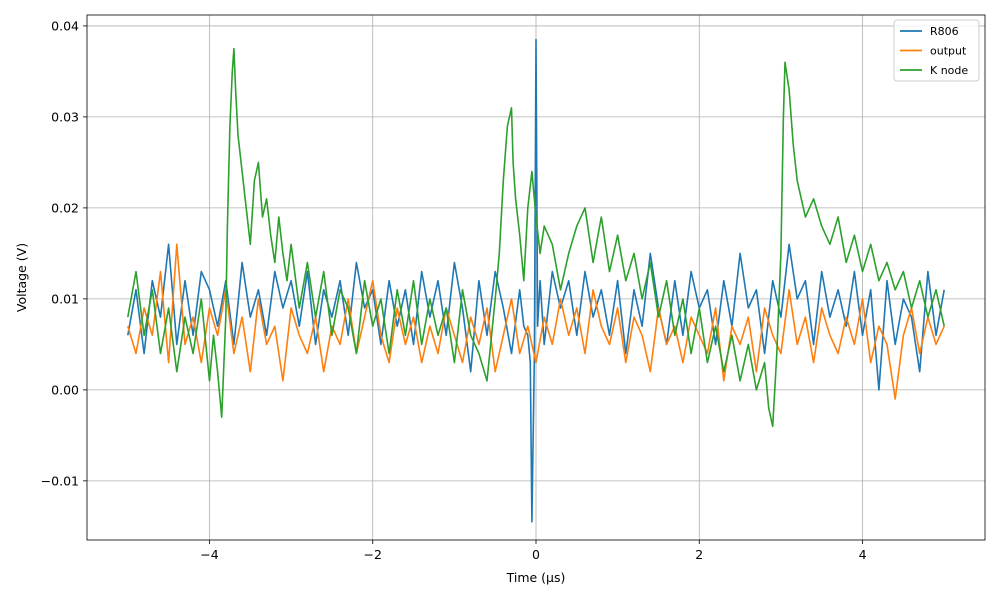 The height and width of the screenshot is (600, 1000). What do you see at coordinates (65, 25) in the screenshot?
I see `y-tick-label: 0.04` at bounding box center [65, 25].